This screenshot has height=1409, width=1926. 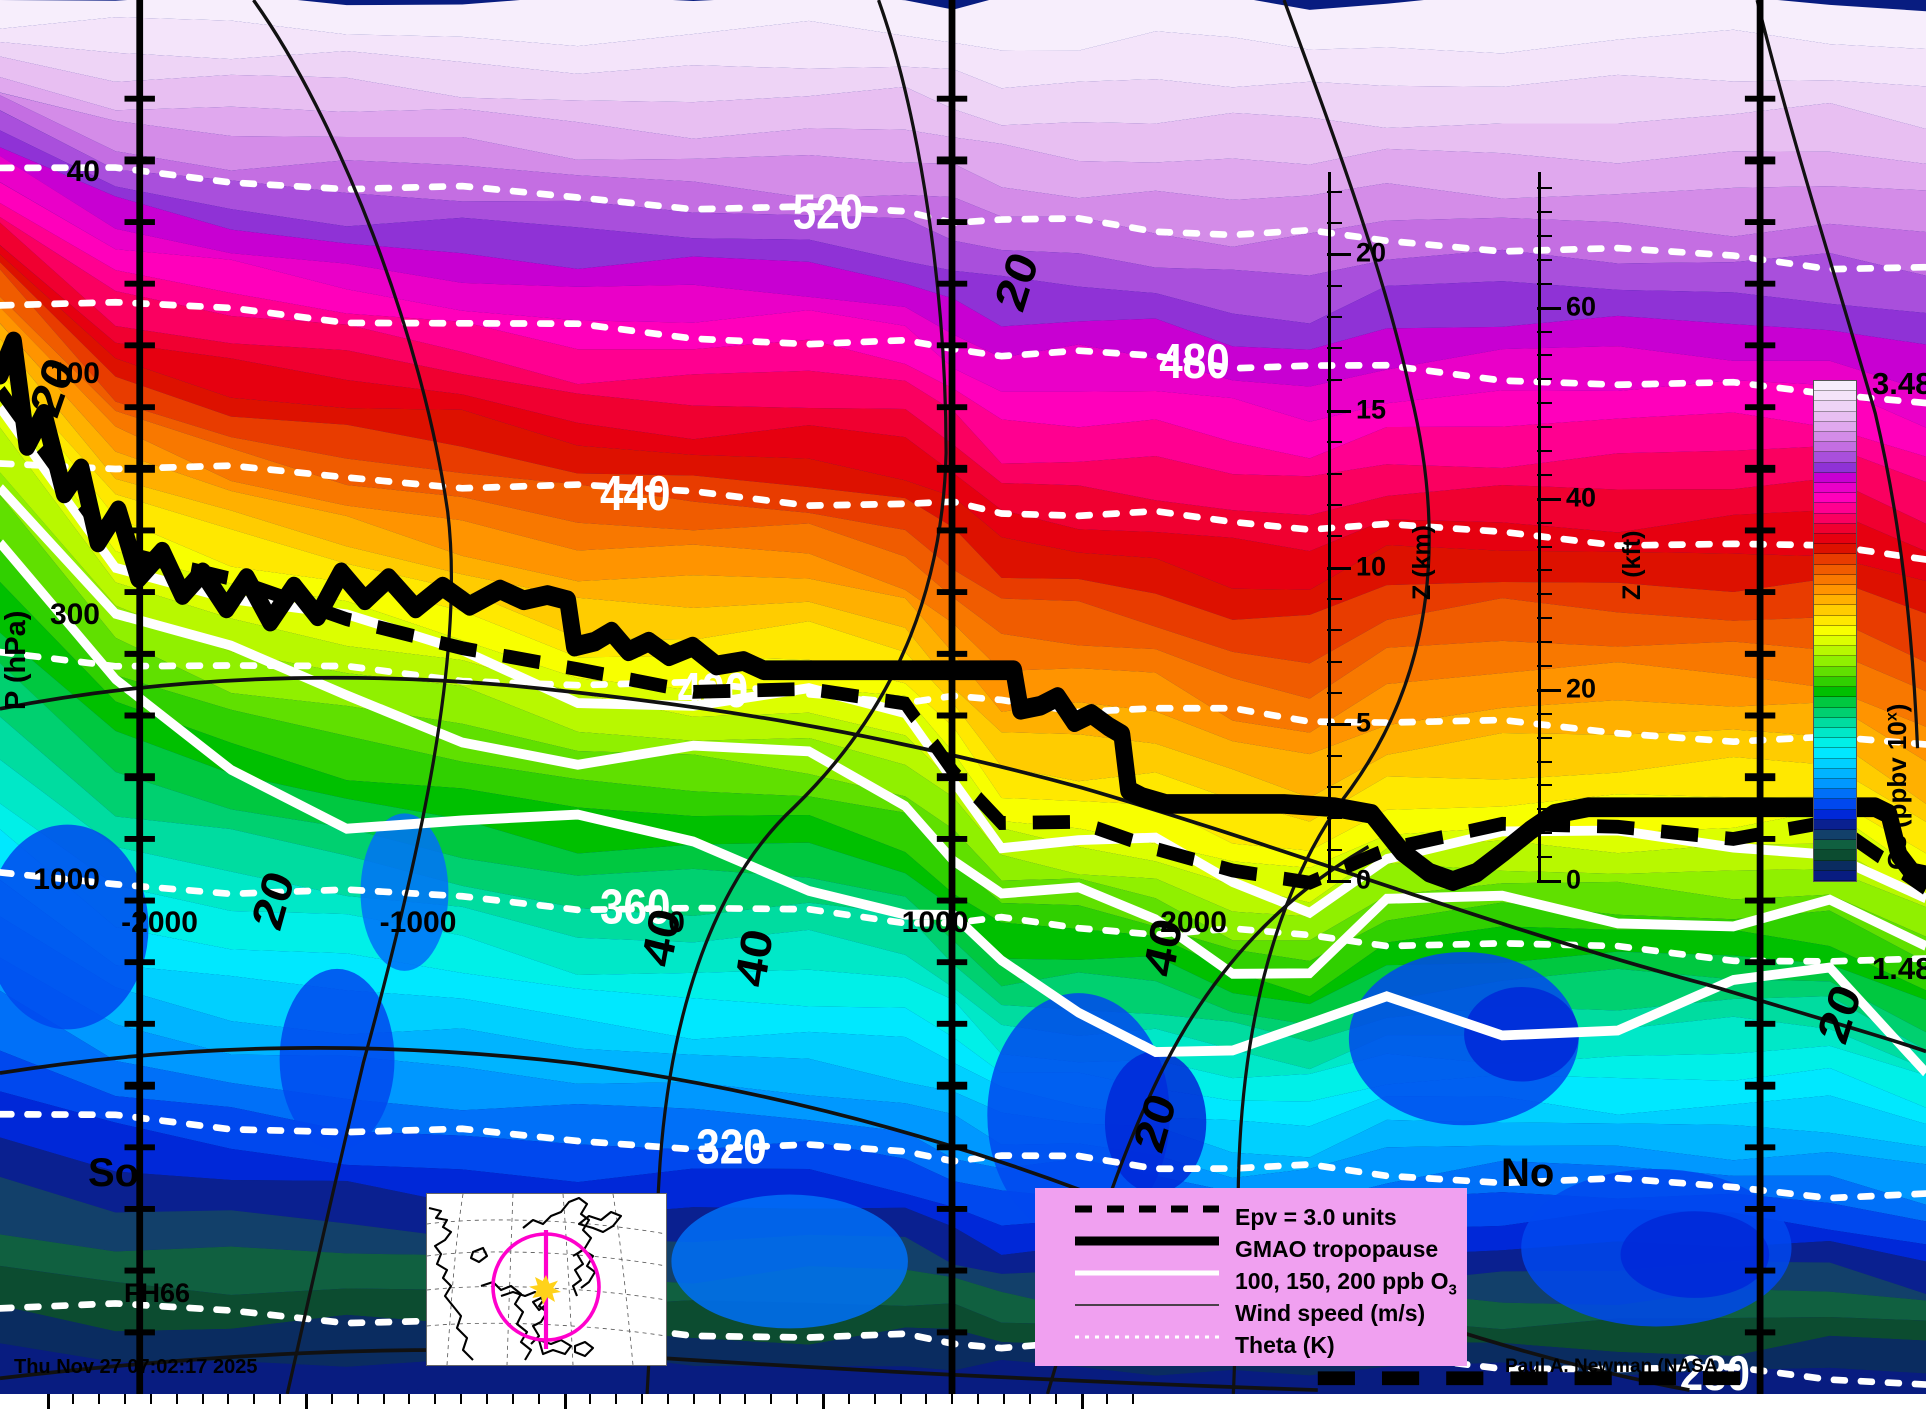 I want to click on legend-item: GMAO tropopause, so click(x=1251, y=1250).